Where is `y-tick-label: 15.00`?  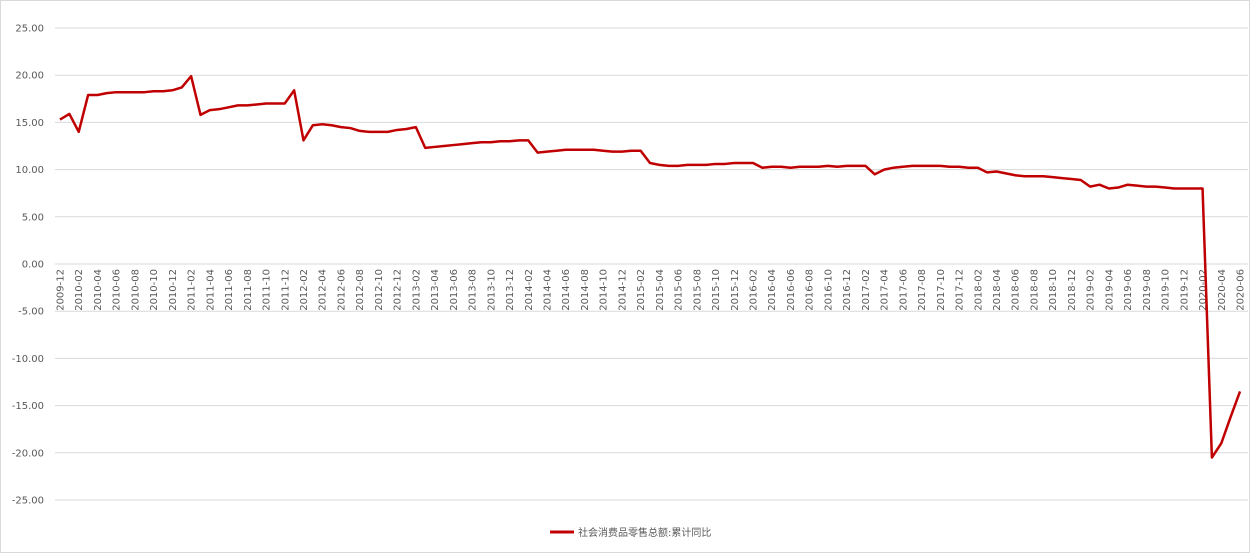
y-tick-label: 15.00 is located at coordinates (29, 123).